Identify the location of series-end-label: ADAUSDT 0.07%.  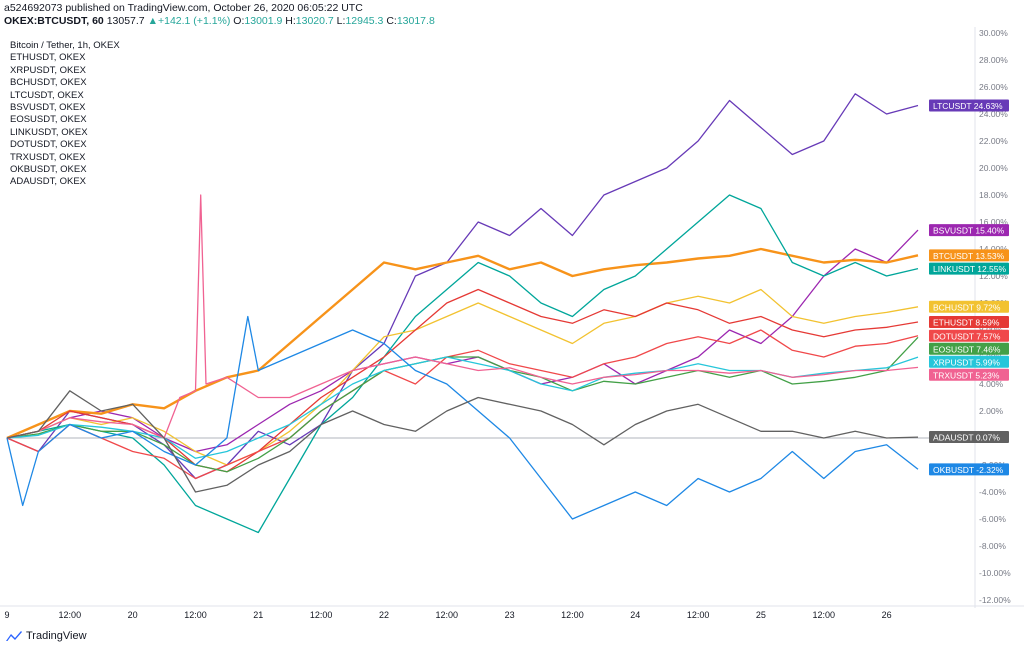
(969, 437).